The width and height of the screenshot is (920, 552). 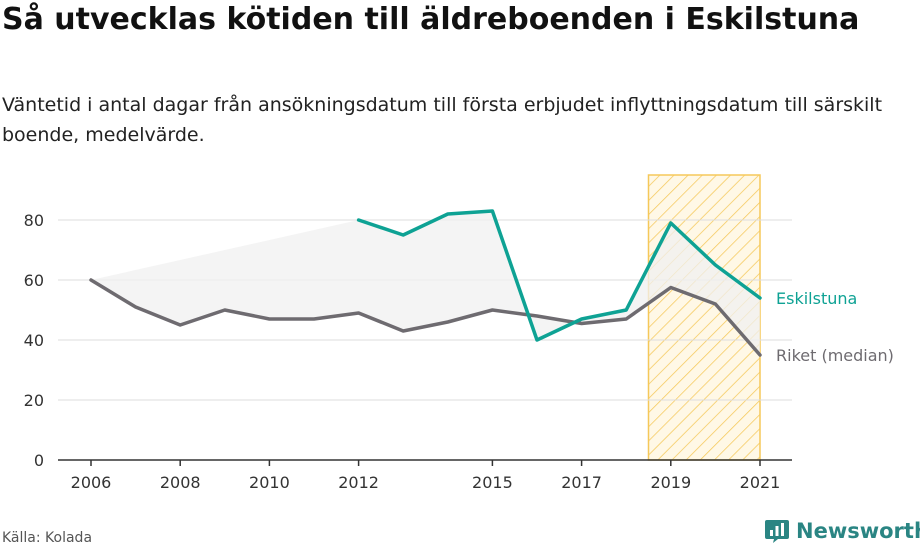 I want to click on chart-bubble-icon, so click(x=777, y=531).